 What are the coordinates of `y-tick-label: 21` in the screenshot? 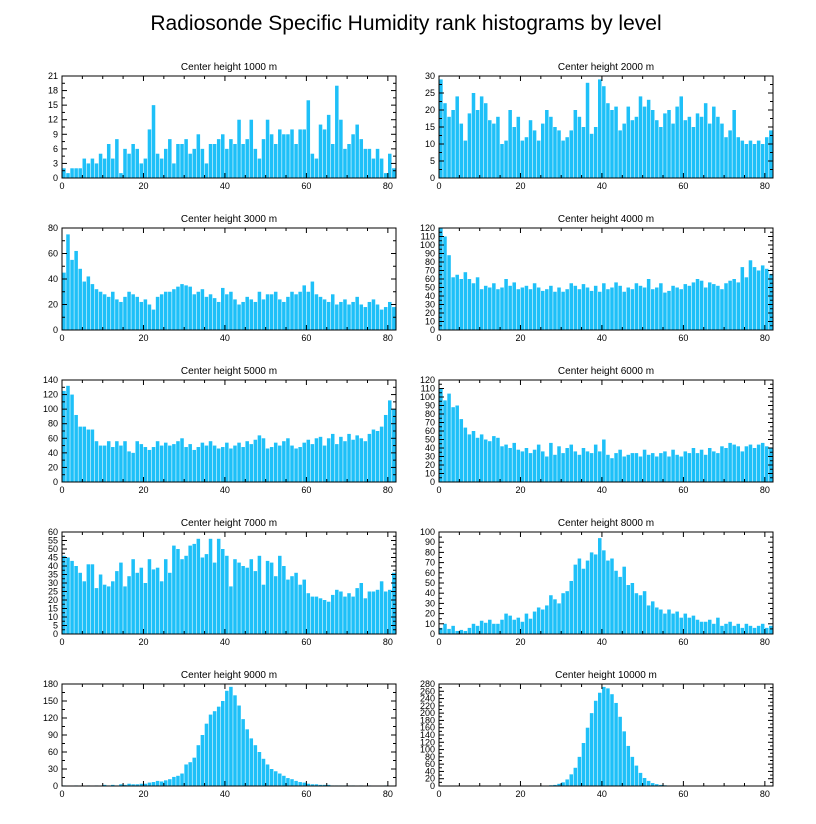 It's located at (53, 76).